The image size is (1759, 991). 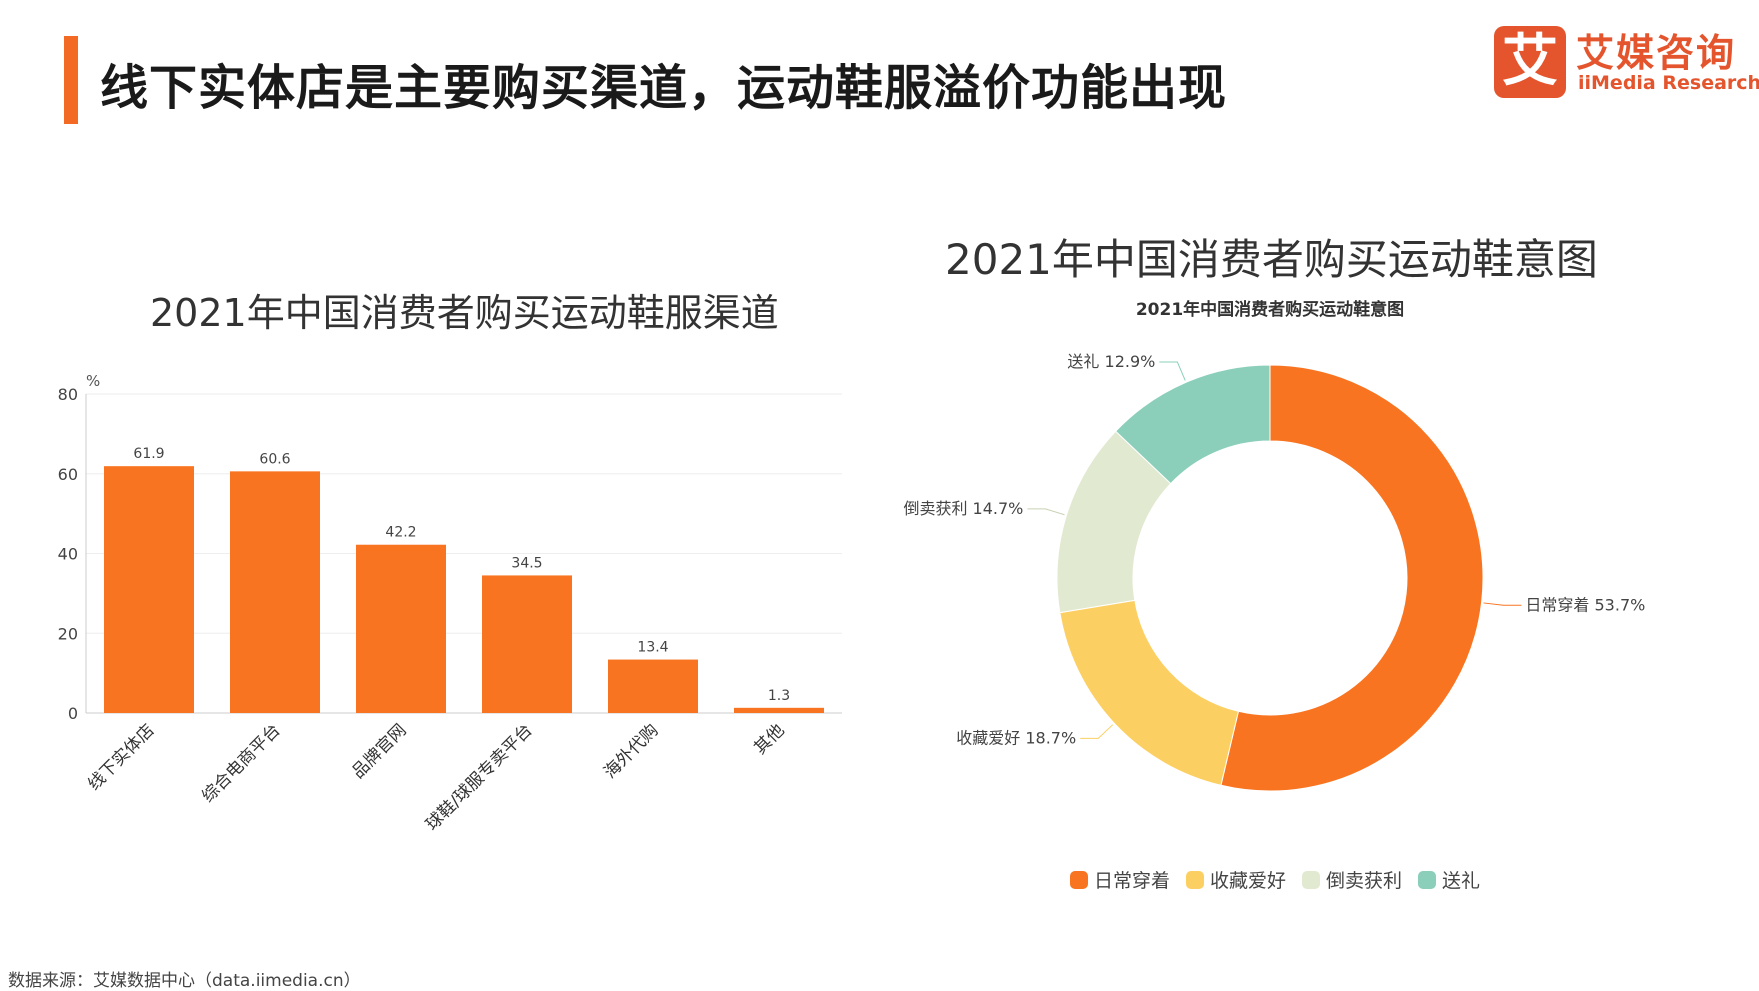 I want to click on slice-label: 日常穿着 53.7%, so click(x=1585, y=604).